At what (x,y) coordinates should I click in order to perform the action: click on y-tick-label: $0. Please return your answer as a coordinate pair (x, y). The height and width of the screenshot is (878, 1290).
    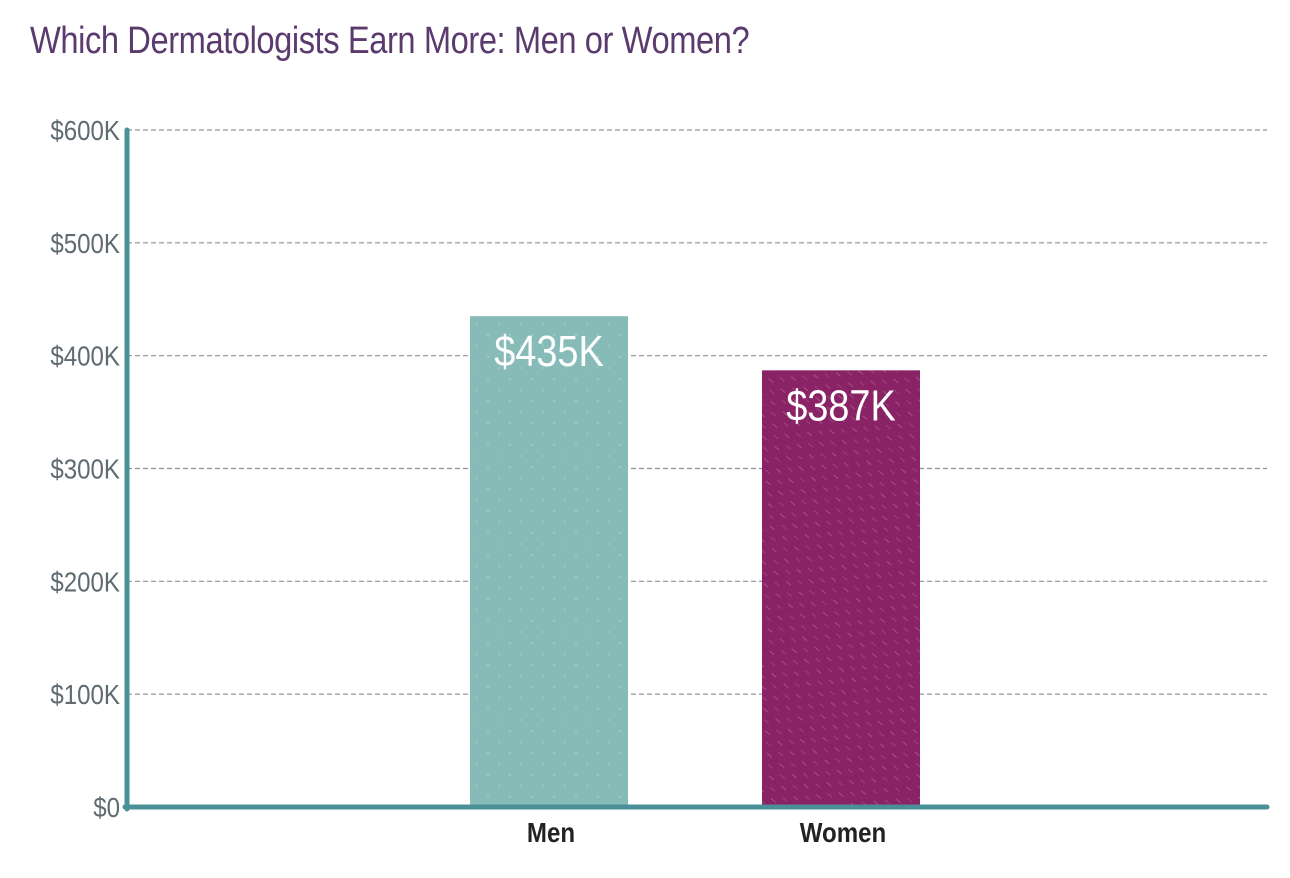
    Looking at the image, I should click on (106, 807).